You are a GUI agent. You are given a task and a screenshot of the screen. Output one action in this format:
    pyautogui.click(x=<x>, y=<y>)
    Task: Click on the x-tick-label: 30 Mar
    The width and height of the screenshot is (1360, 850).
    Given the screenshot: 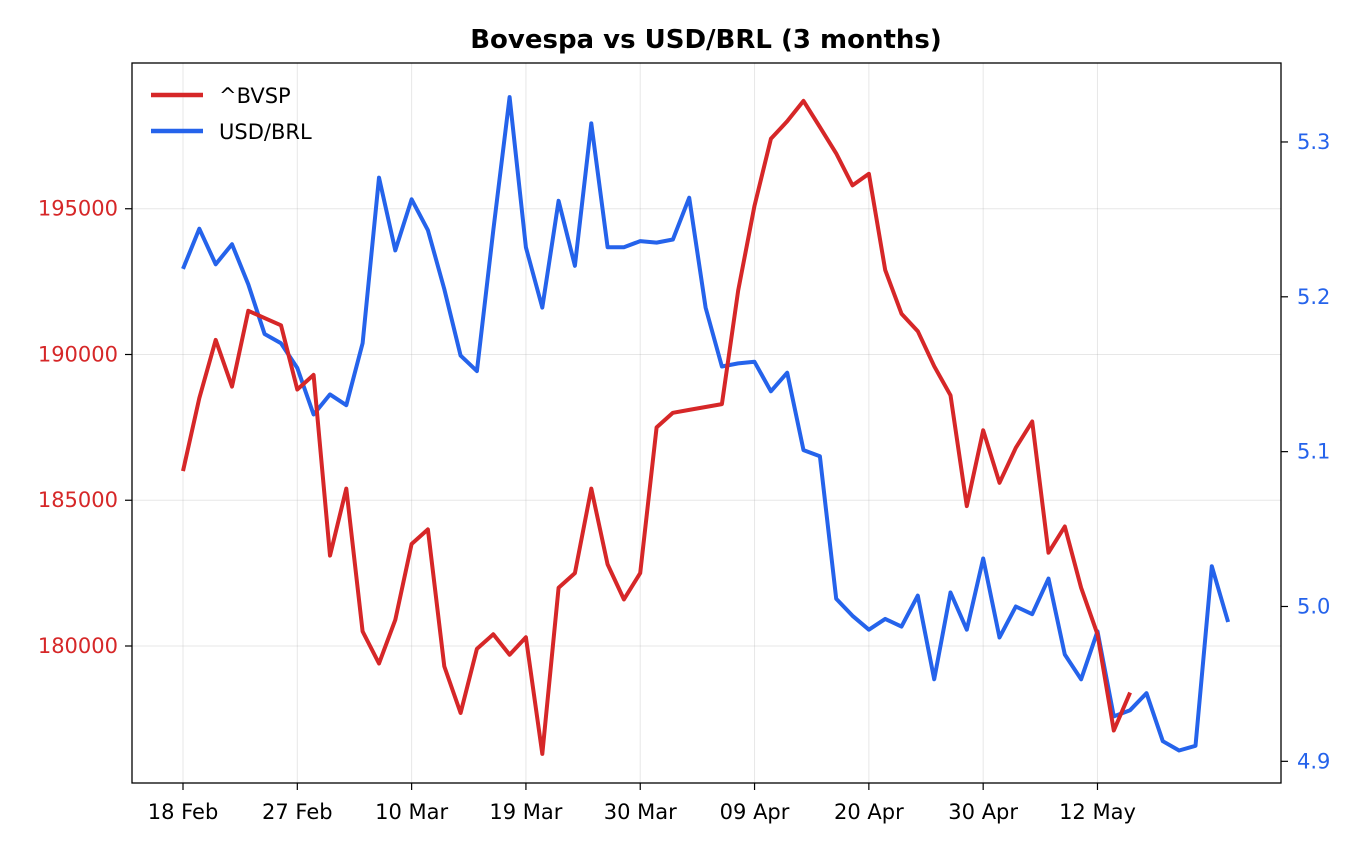 What is the action you would take?
    pyautogui.click(x=640, y=812)
    